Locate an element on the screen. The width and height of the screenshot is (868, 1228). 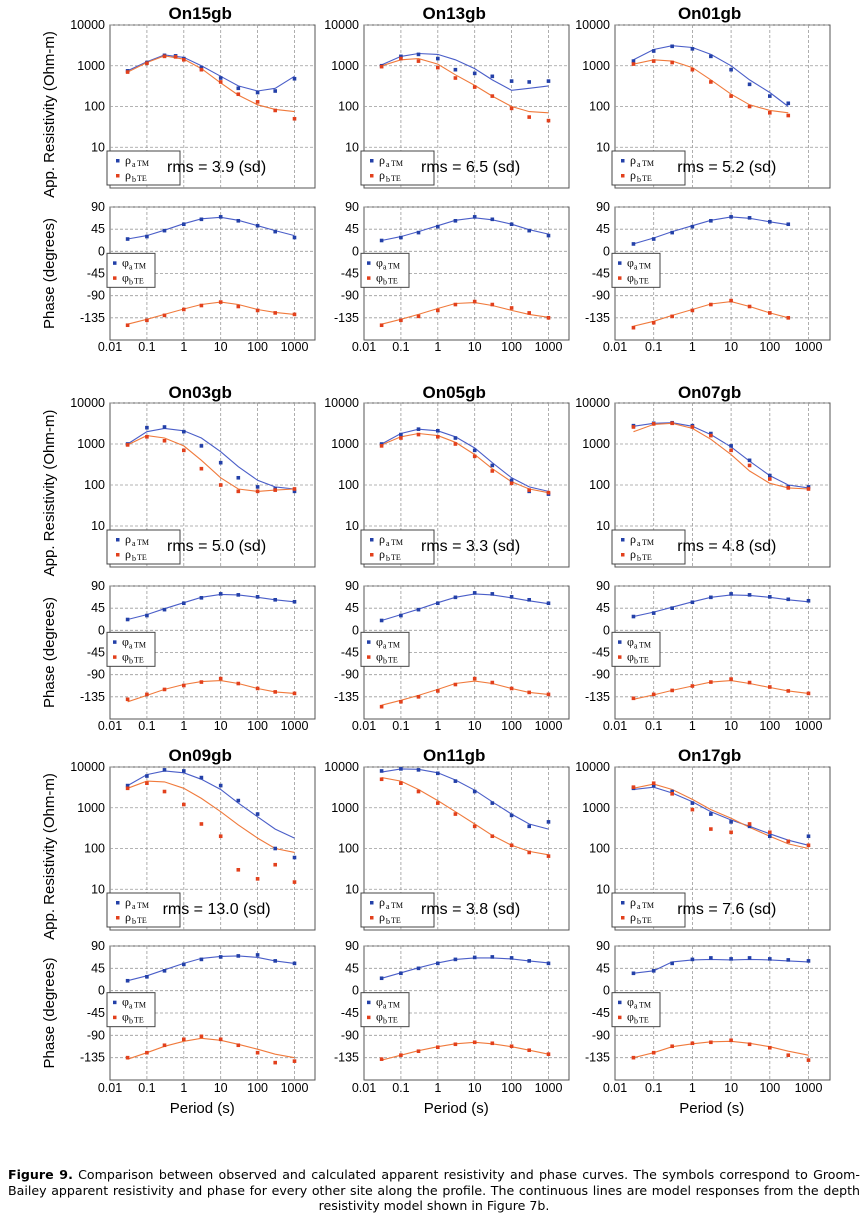
panel-title: On17gb is located at coordinates (709, 755).